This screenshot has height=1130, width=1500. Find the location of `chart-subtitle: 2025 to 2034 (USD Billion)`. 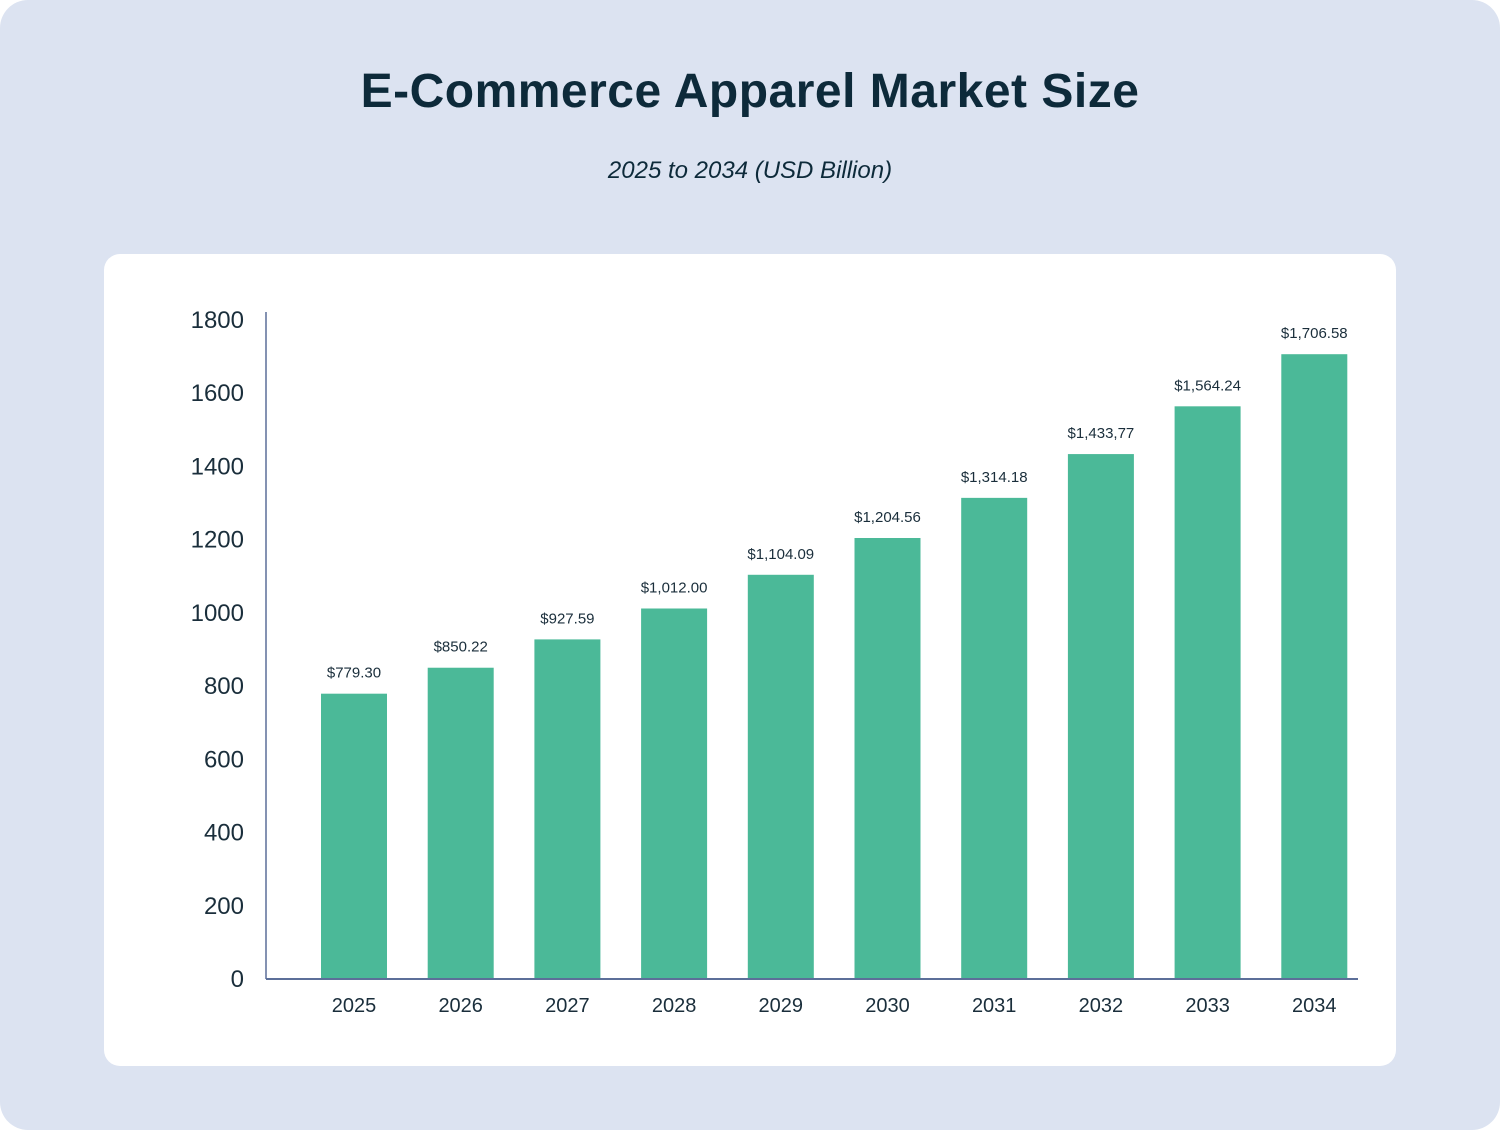

chart-subtitle: 2025 to 2034 (USD Billion) is located at coordinates (750, 170).